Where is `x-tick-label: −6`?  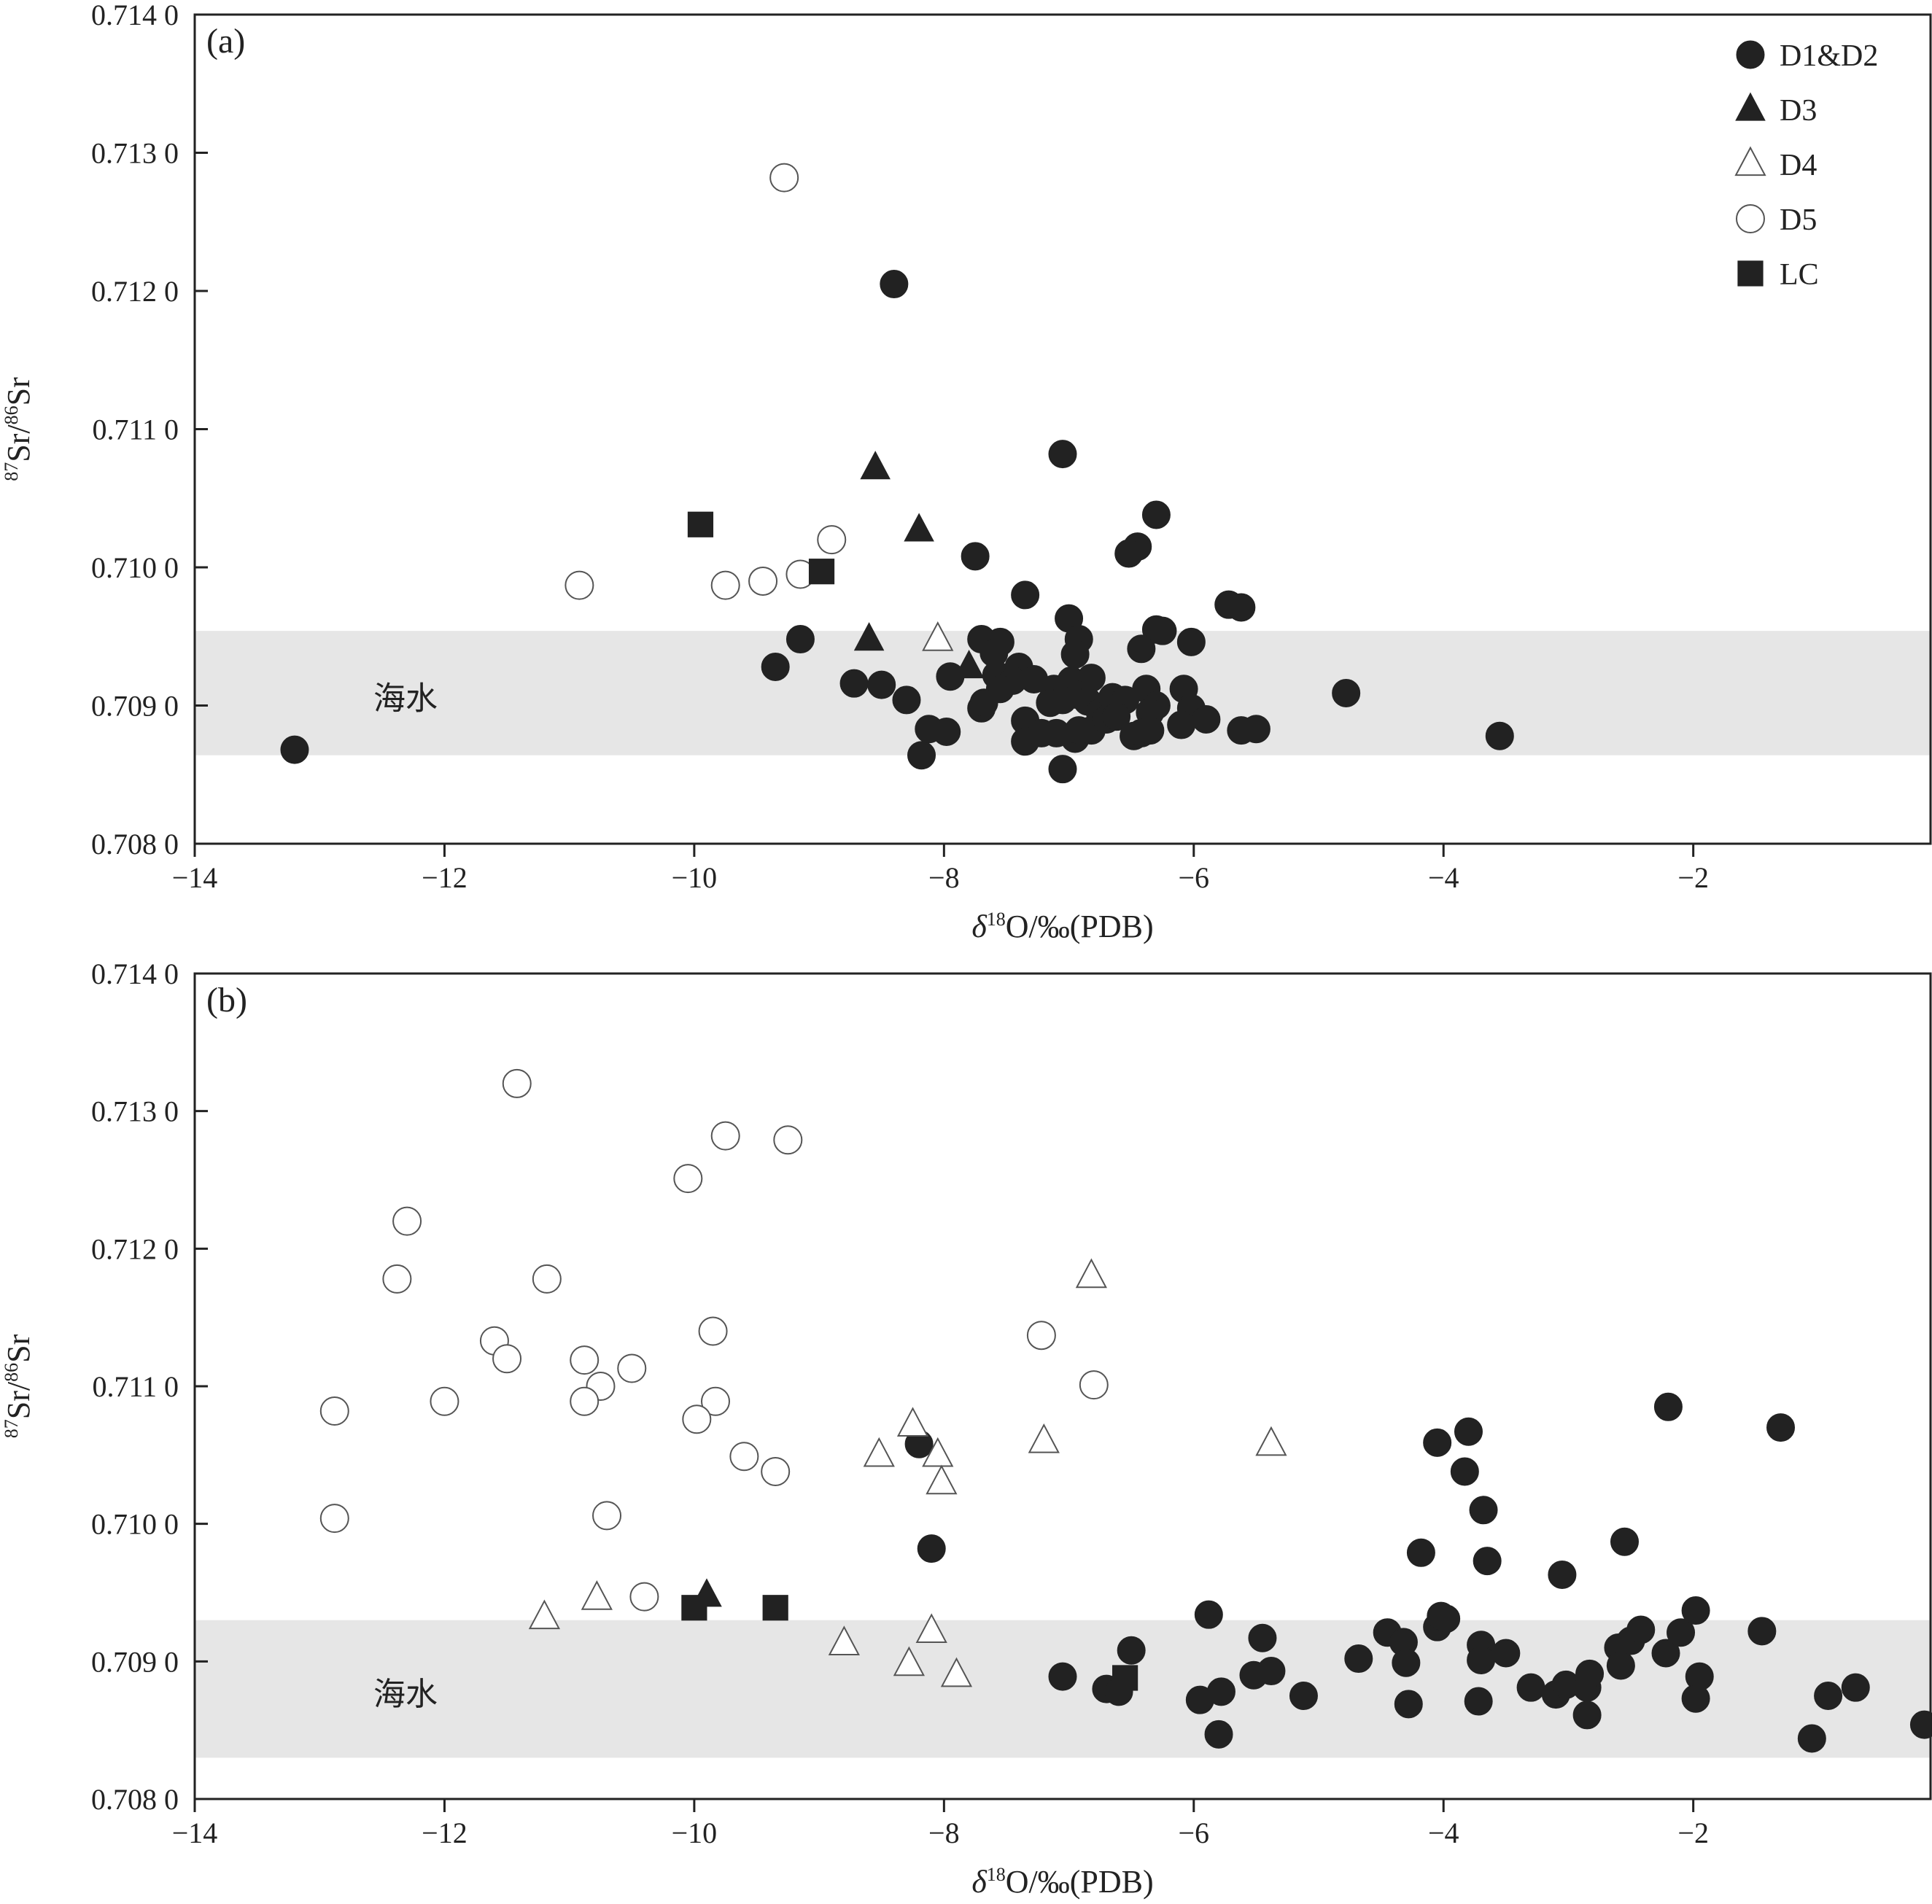
x-tick-label: −6 is located at coordinates (1194, 1833).